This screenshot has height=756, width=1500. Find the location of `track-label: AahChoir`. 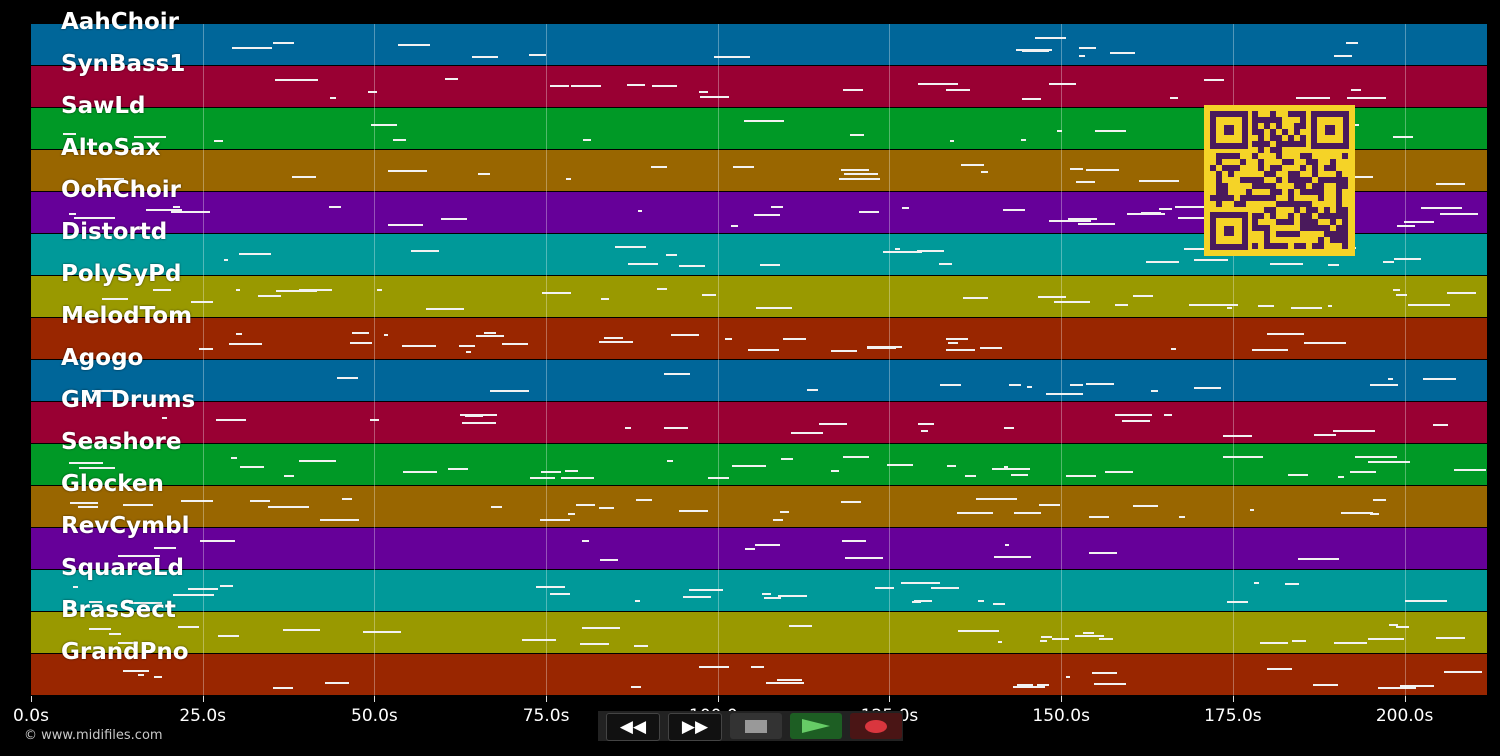

track-label: AahChoir is located at coordinates (120, 22).